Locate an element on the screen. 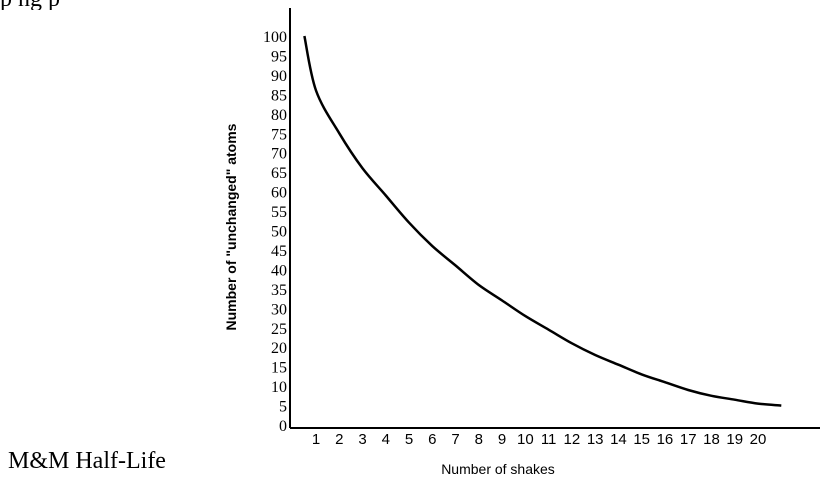  x-tick-label: 1 is located at coordinates (316, 439).